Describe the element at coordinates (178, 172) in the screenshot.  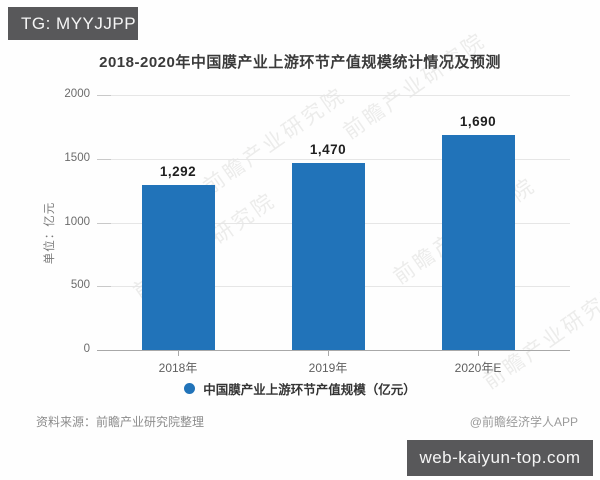
I see `bar-value-label: 1,292` at that location.